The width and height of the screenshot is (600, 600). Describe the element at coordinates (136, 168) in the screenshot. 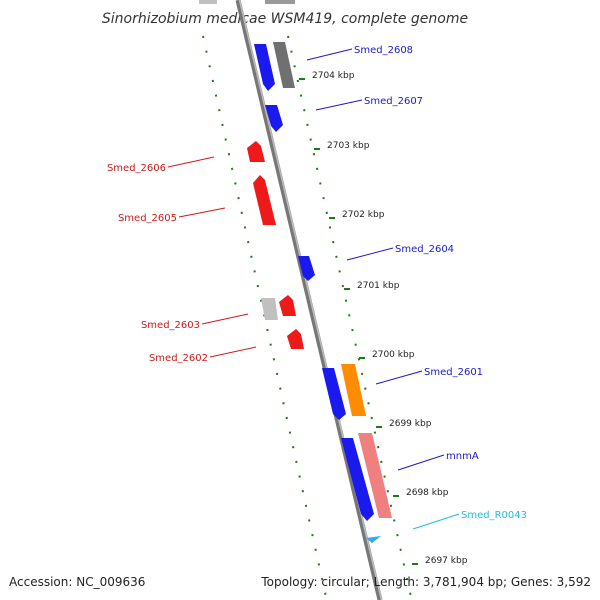

I see `gene-label-smed-2606: Smed_2606` at that location.